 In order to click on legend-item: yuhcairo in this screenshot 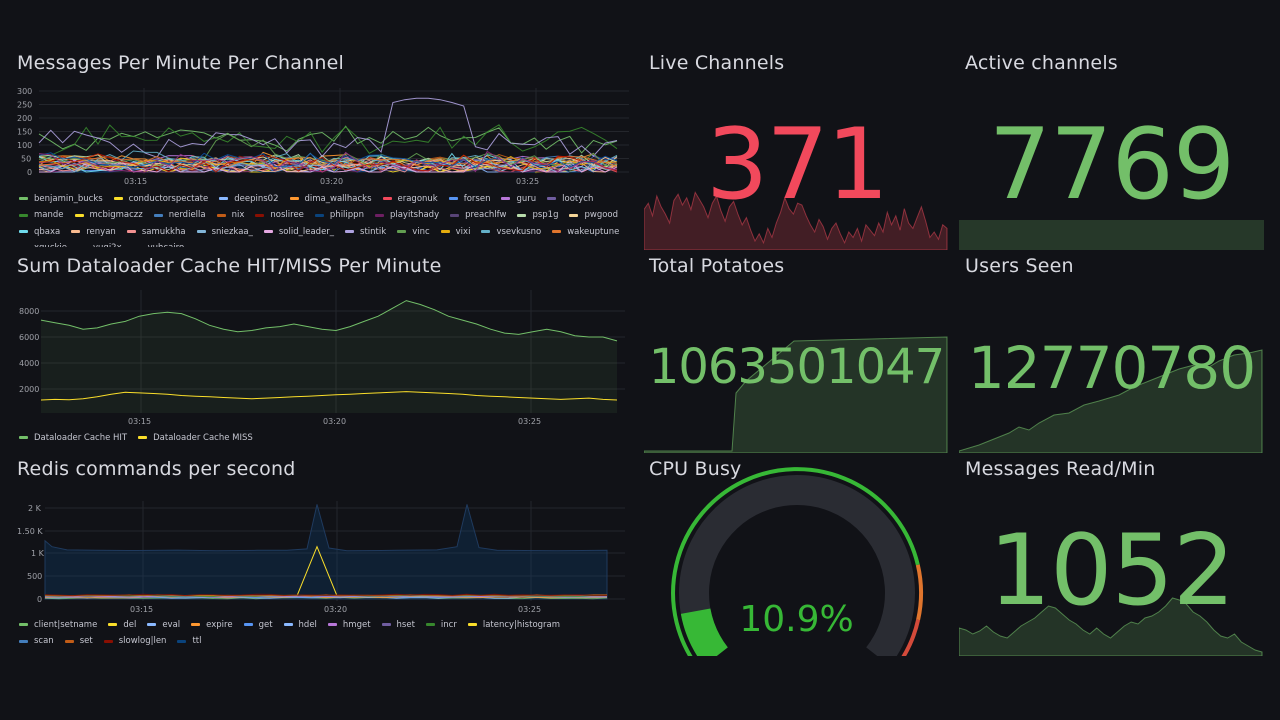, I will do `click(158, 243)`.